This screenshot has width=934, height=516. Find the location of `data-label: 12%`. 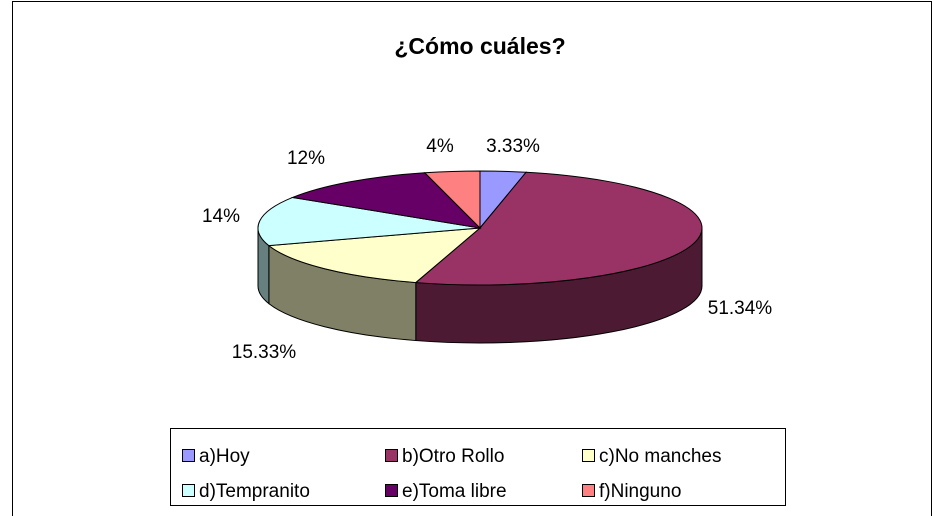

data-label: 12% is located at coordinates (306, 158).